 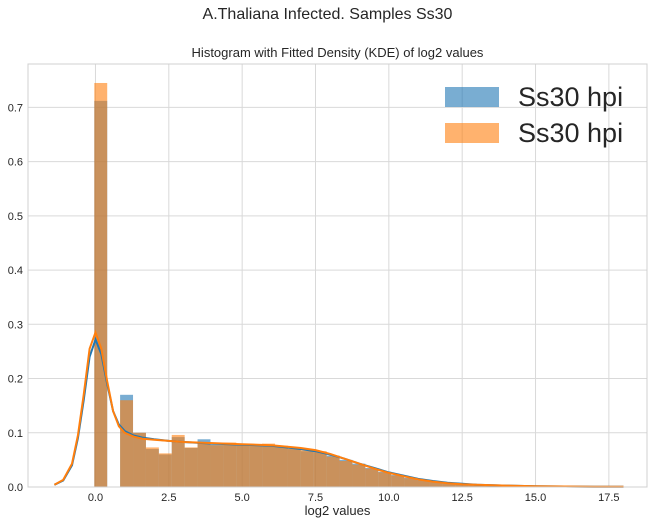 What do you see at coordinates (15, 271) in the screenshot?
I see `y-tick-label: 0.4` at bounding box center [15, 271].